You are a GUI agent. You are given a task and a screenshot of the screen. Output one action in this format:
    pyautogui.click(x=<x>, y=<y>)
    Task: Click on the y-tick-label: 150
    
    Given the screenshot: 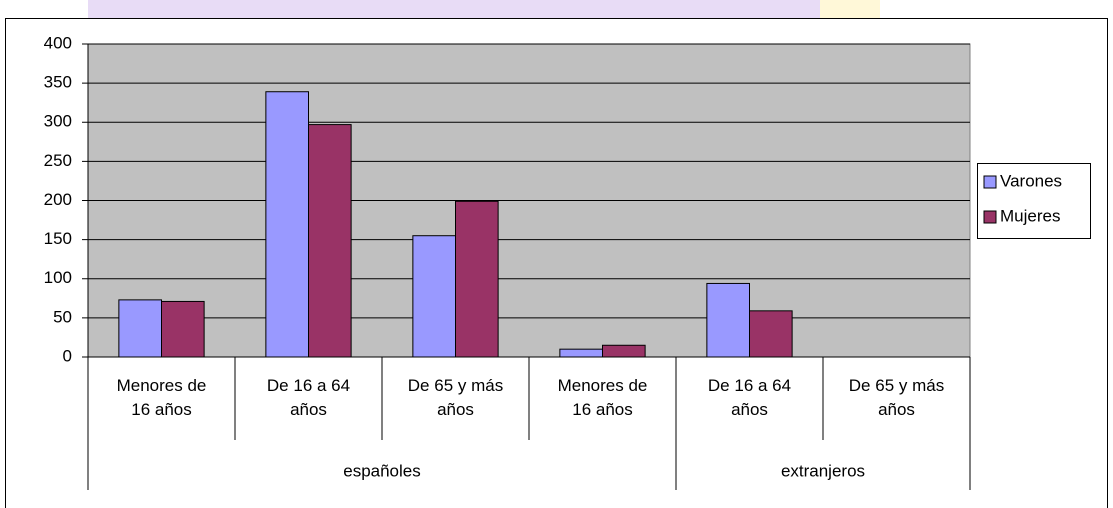 What is the action you would take?
    pyautogui.click(x=58, y=238)
    